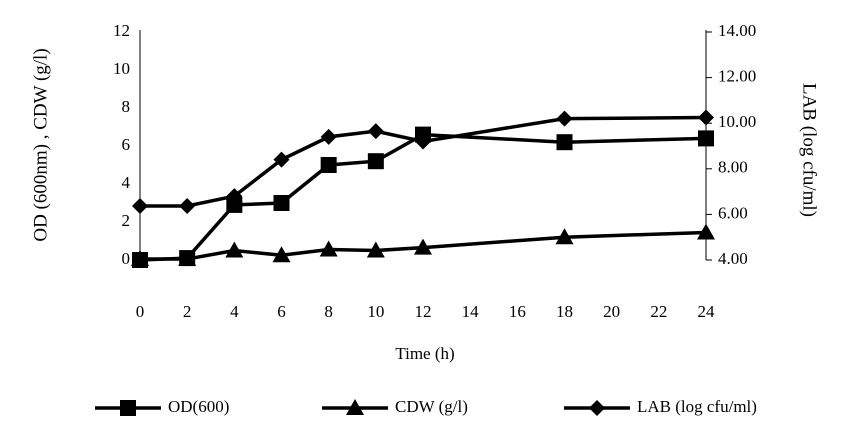 Image resolution: width=841 pixels, height=428 pixels. What do you see at coordinates (126, 144) in the screenshot?
I see `y-tick-label: 6` at bounding box center [126, 144].